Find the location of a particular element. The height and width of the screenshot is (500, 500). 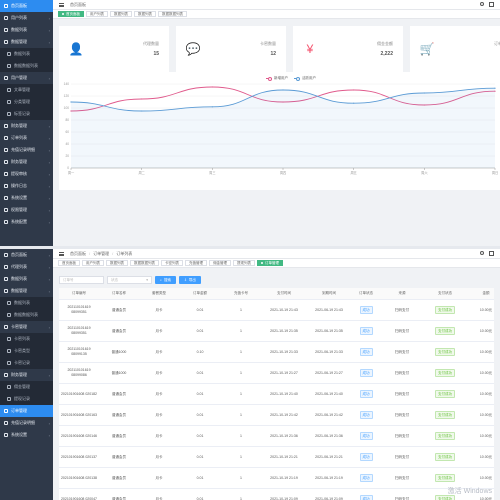

column-header: 到期时间 is located at coordinates (329, 293).